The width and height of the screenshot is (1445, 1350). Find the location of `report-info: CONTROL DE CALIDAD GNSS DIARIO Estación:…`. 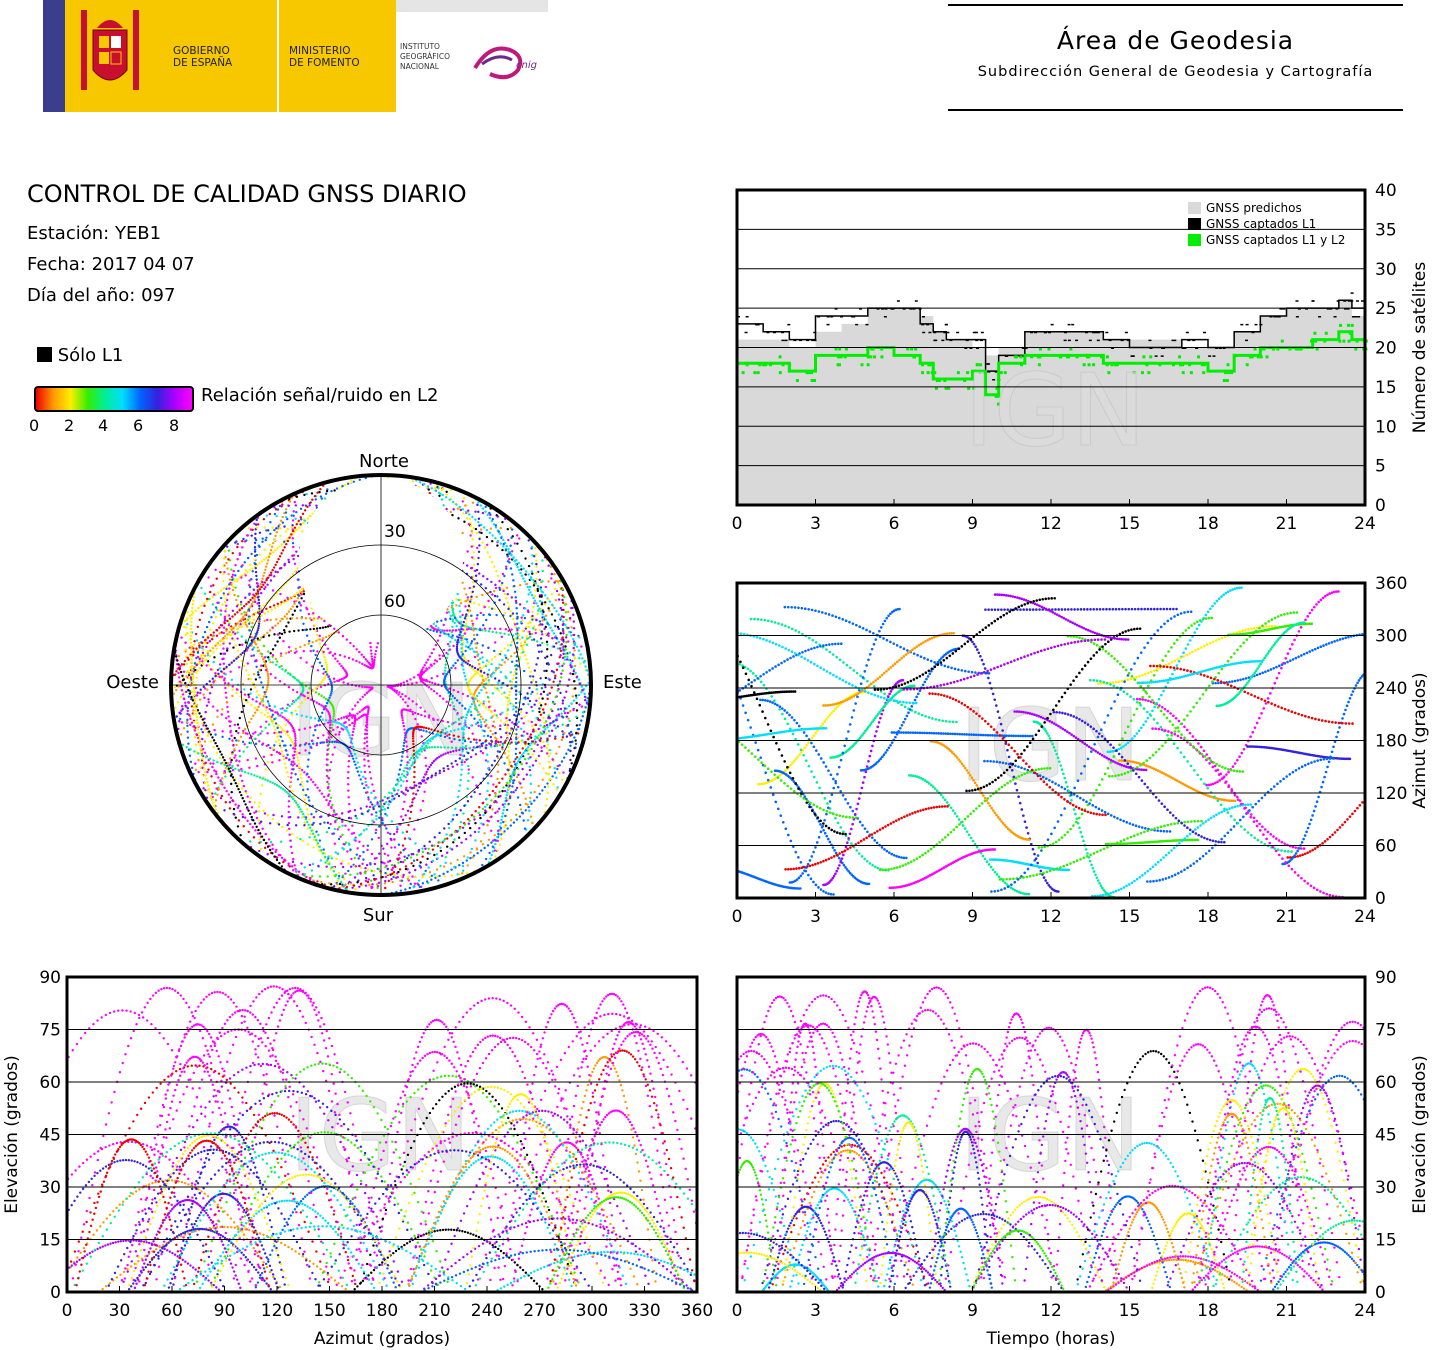

report-info: CONTROL DE CALIDAD GNSS DIARIO Estación:… is located at coordinates (247, 245).